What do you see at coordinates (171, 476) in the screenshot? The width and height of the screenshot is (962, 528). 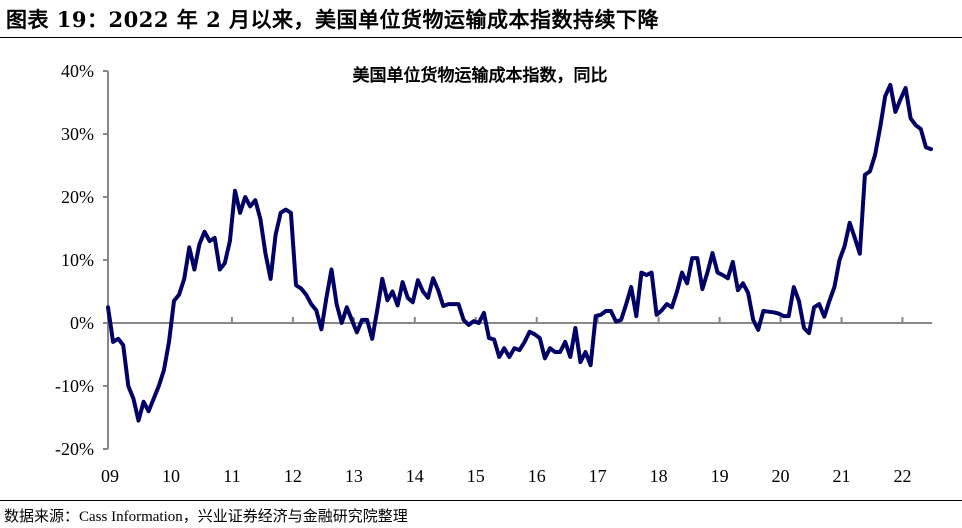 I see `x-tick-label: 10` at bounding box center [171, 476].